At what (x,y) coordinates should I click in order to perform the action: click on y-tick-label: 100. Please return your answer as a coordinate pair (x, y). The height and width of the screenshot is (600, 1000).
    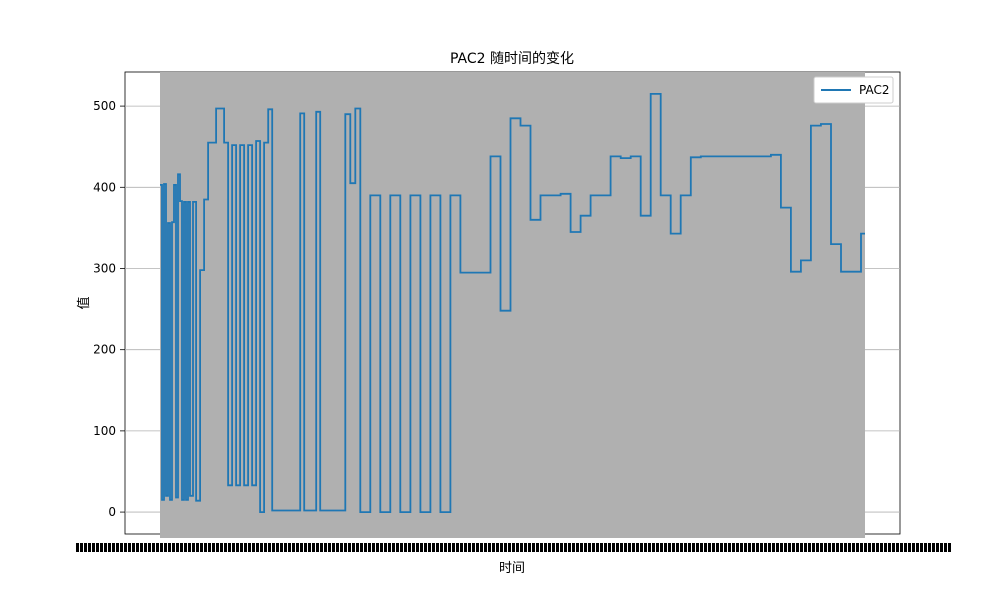
    Looking at the image, I should click on (104, 431).